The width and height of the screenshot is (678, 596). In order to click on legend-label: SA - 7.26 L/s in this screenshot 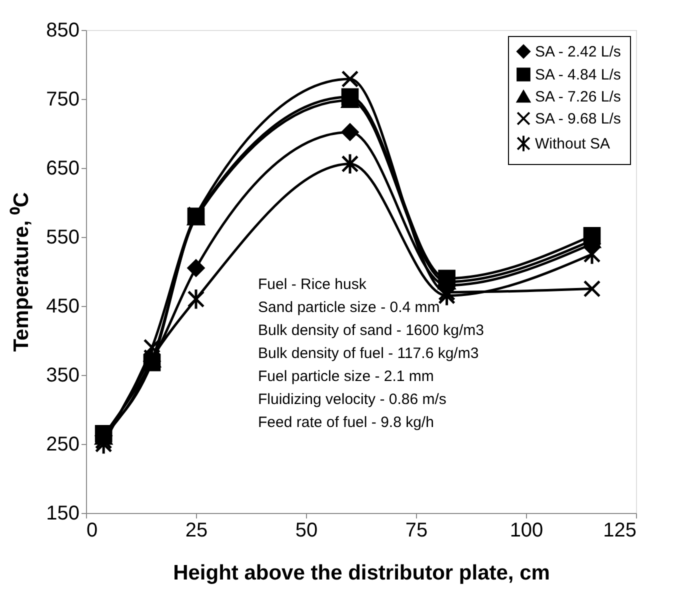, I will do `click(578, 97)`.